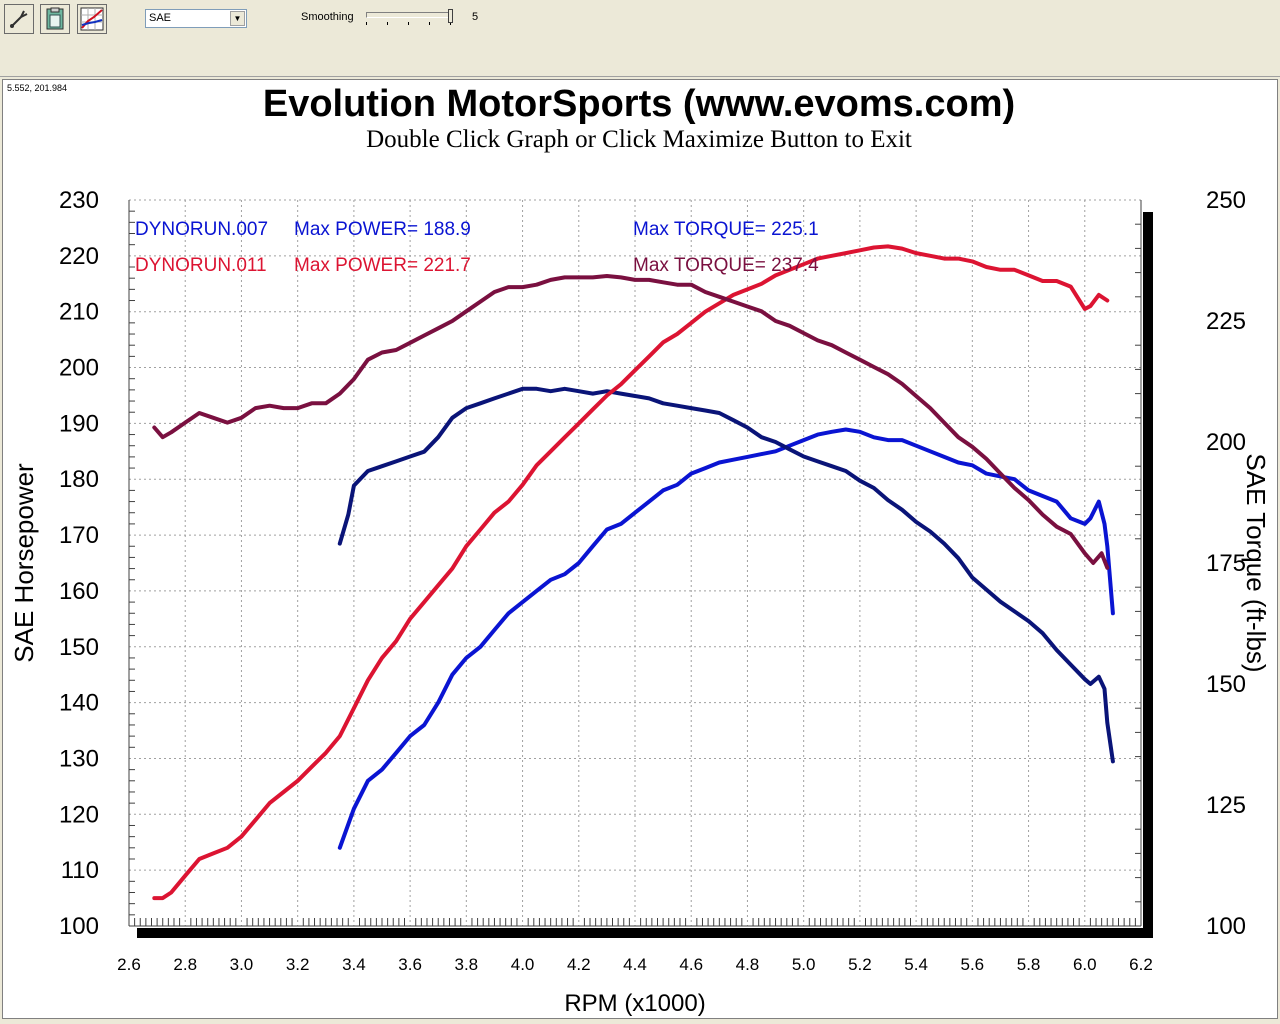  What do you see at coordinates (1226, 442) in the screenshot?
I see `y2-tick-label: 200` at bounding box center [1226, 442].